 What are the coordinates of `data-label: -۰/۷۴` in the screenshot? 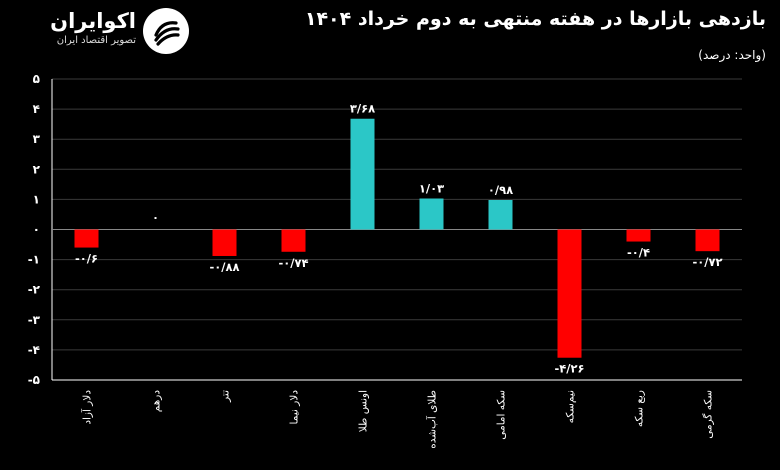 It's located at (293, 263).